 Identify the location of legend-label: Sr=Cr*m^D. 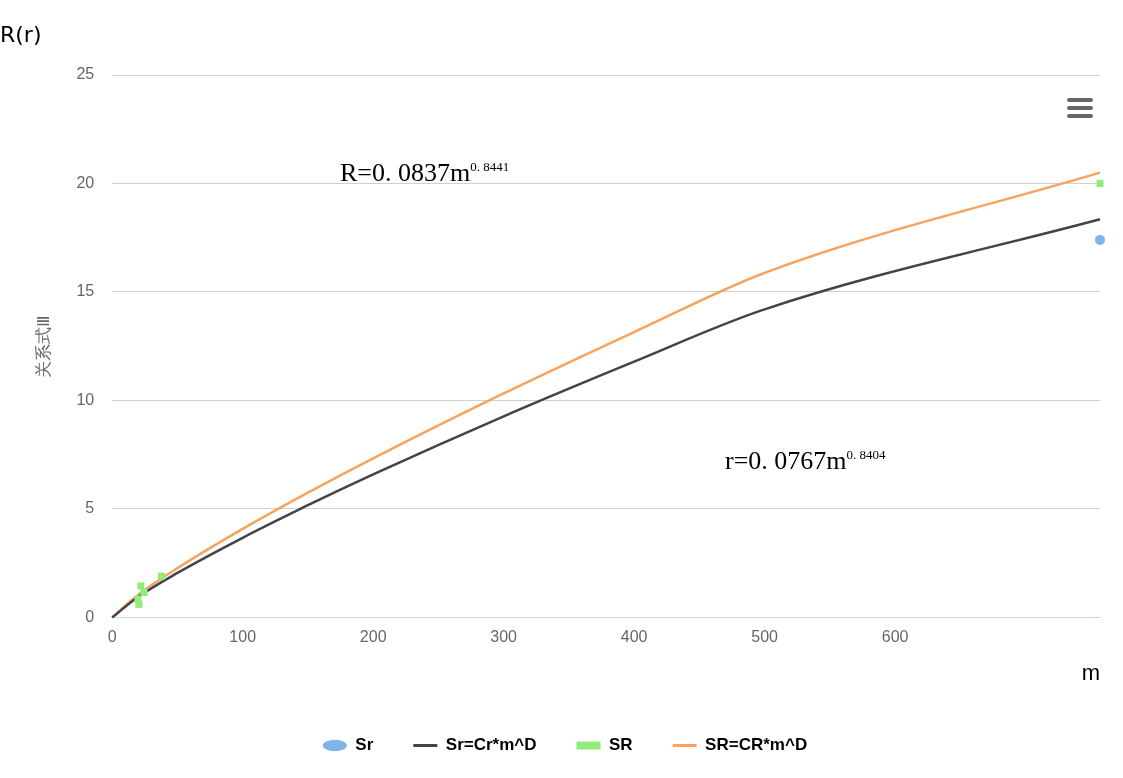
(491, 745).